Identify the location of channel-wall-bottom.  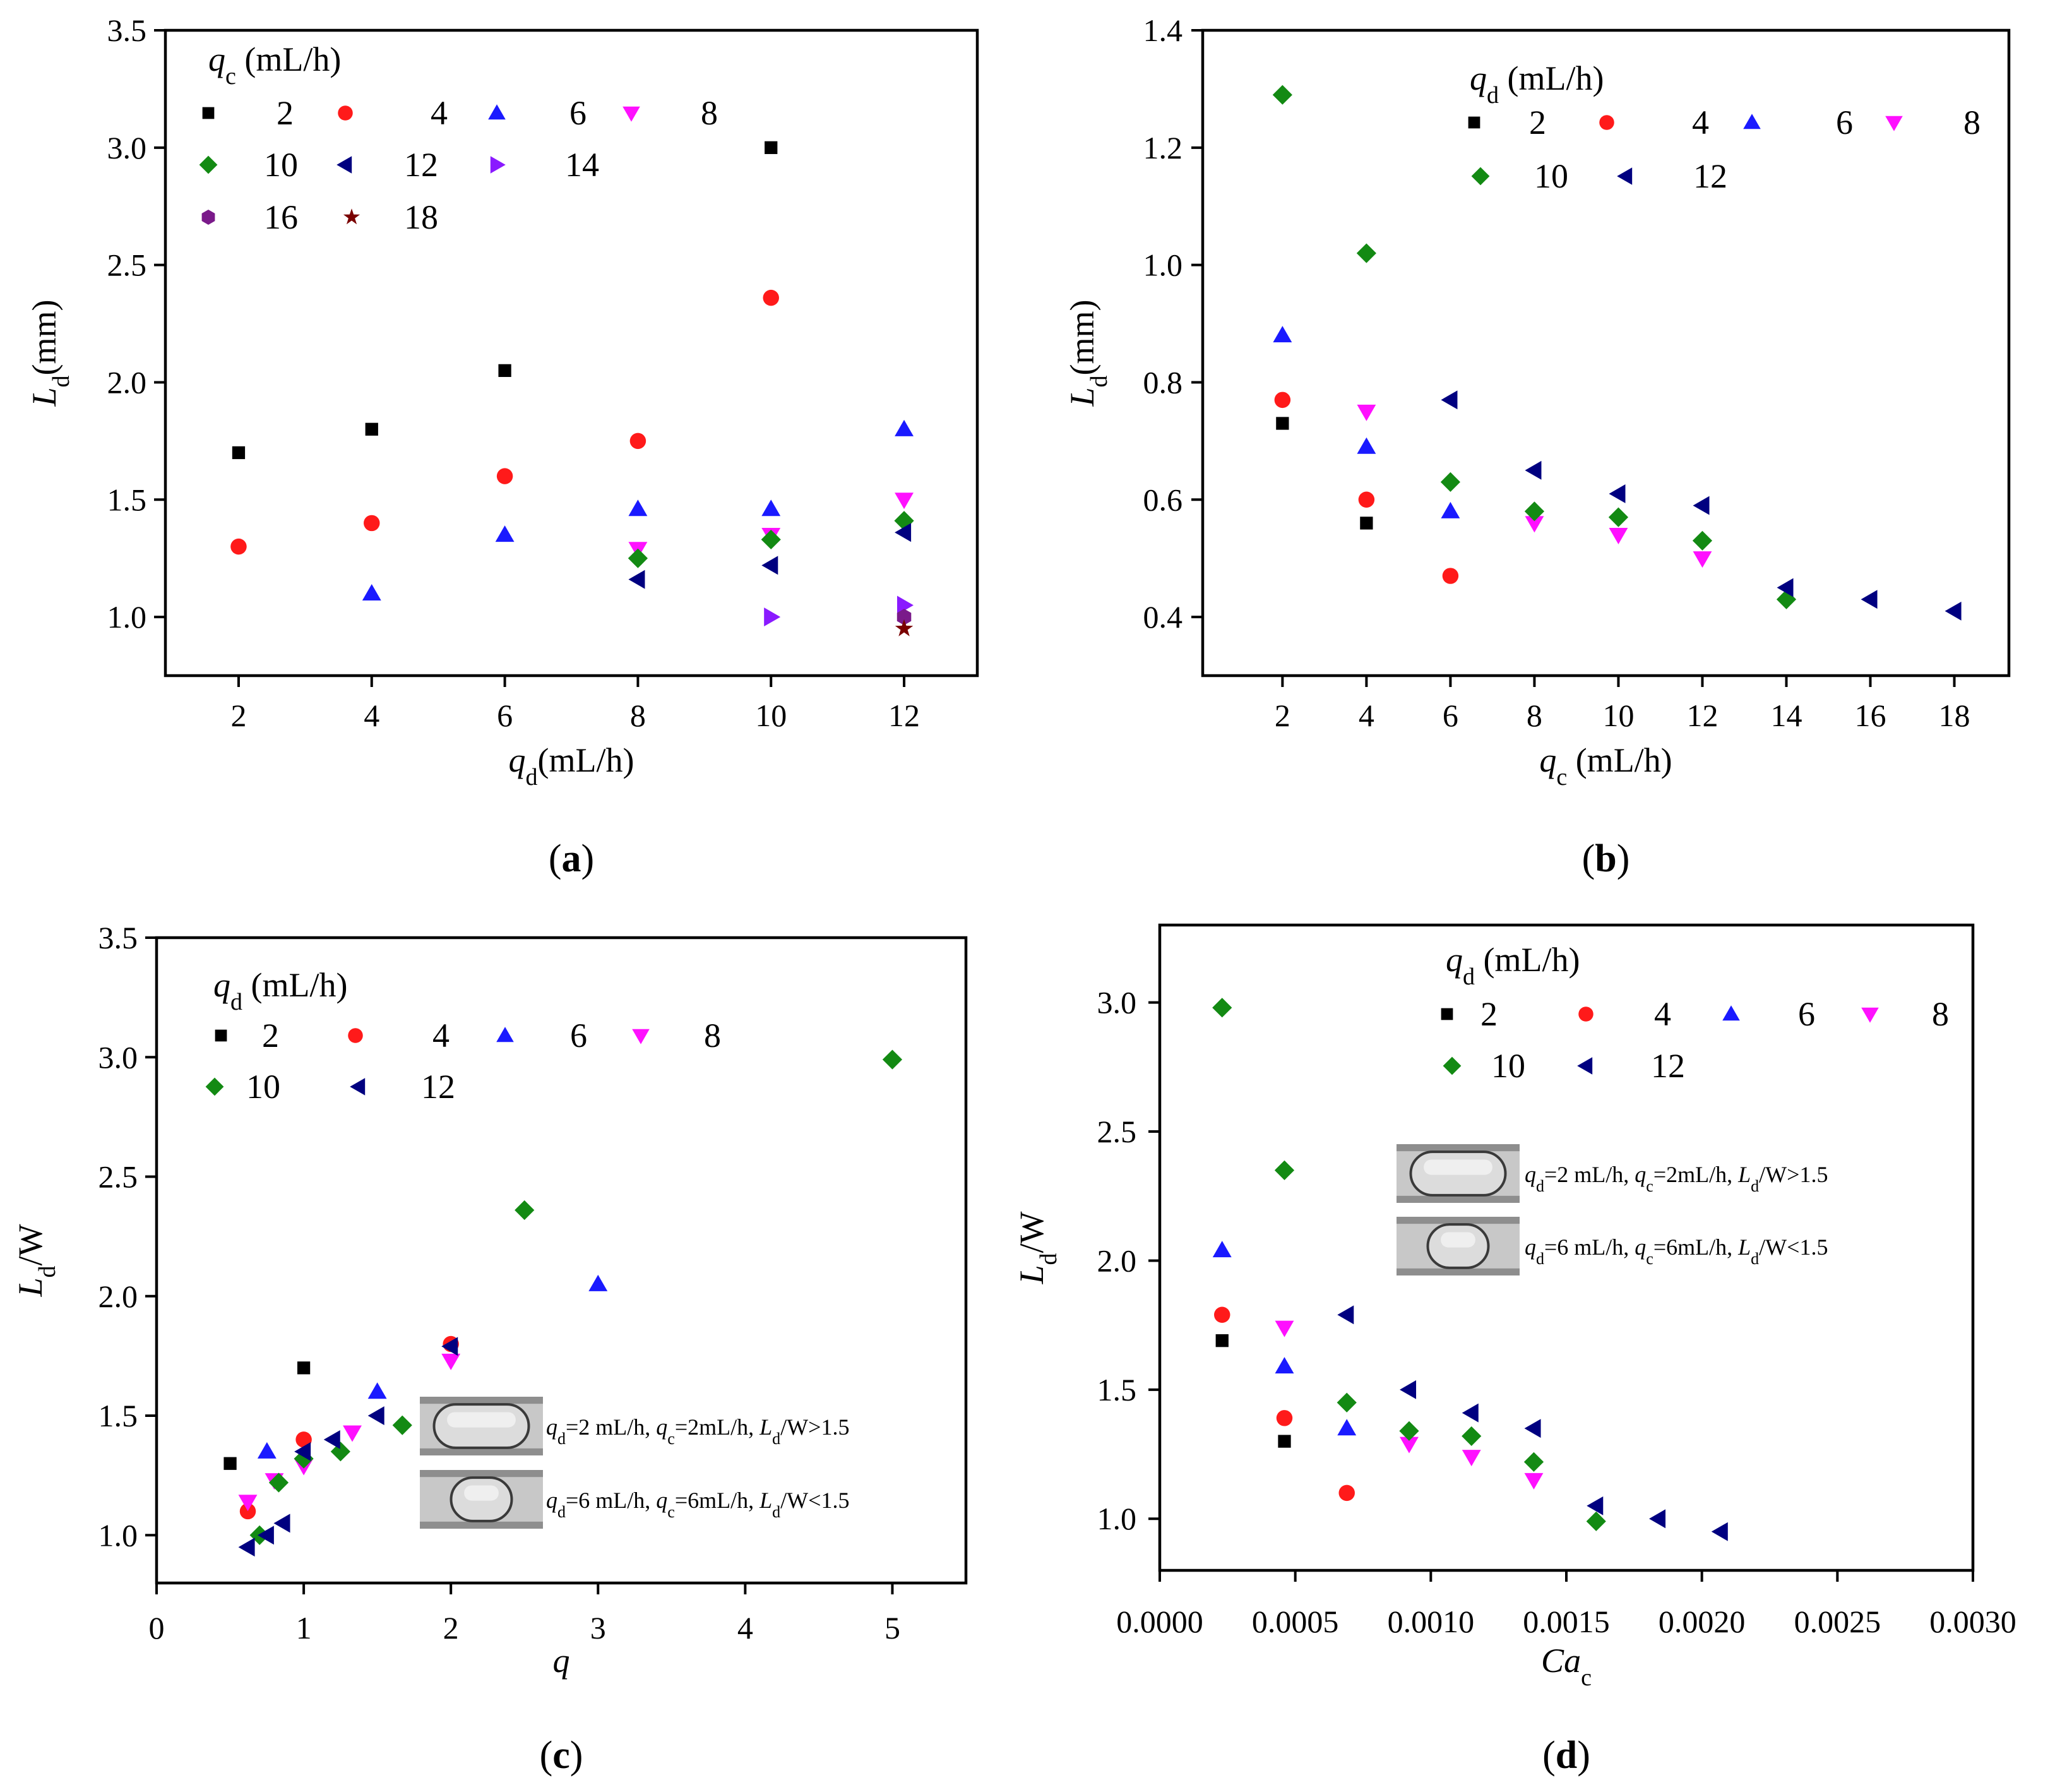
(1458, 1199).